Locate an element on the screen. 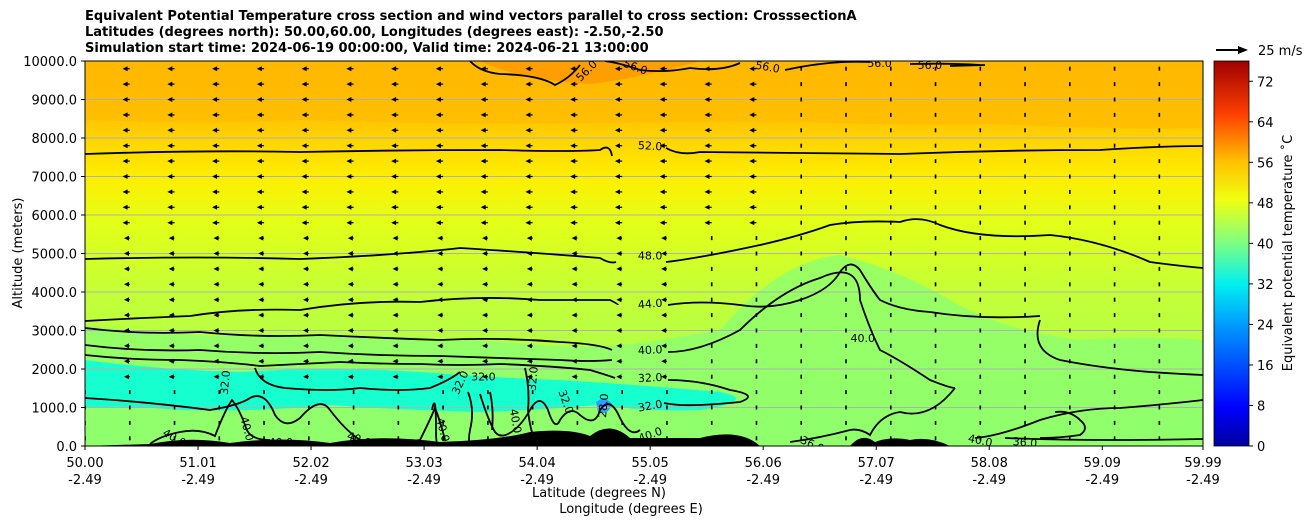  y-tick-label: 5000.0 is located at coordinates (55, 255).